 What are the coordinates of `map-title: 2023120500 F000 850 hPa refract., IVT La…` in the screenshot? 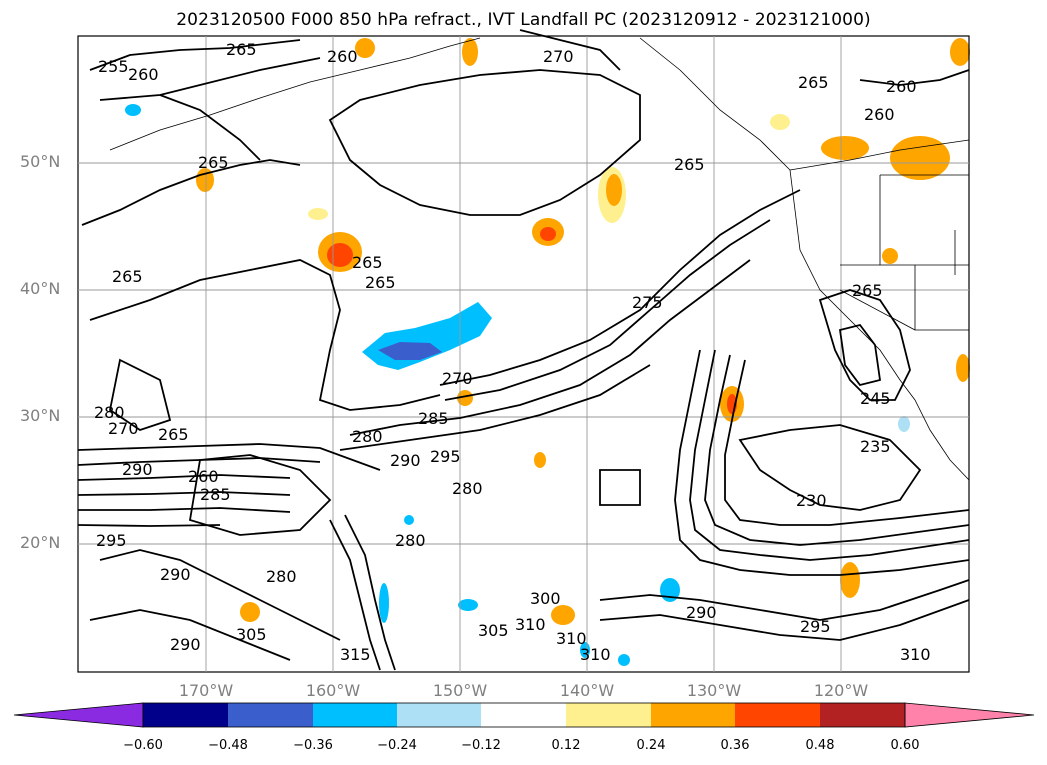 It's located at (523, 20).